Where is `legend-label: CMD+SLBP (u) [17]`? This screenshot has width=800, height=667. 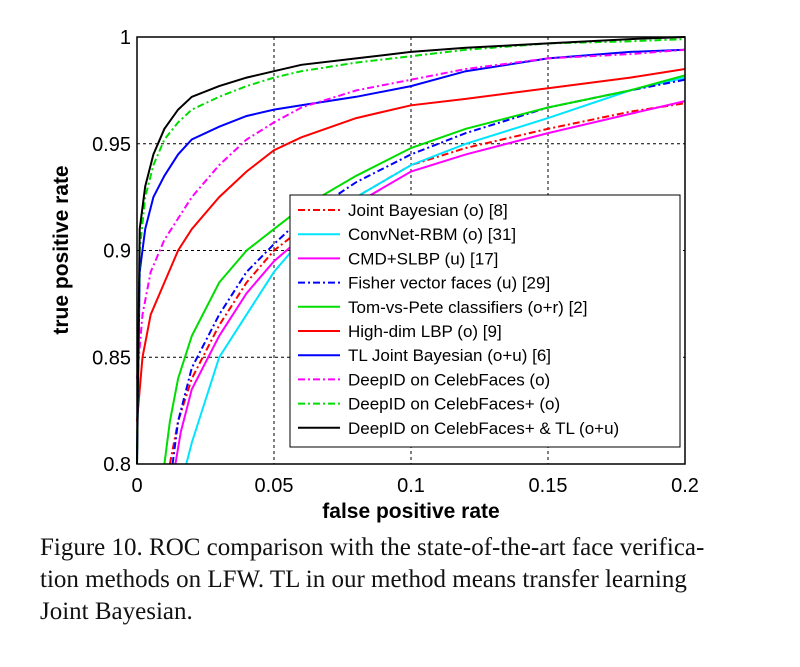 legend-label: CMD+SLBP (u) [17] is located at coordinates (423, 258).